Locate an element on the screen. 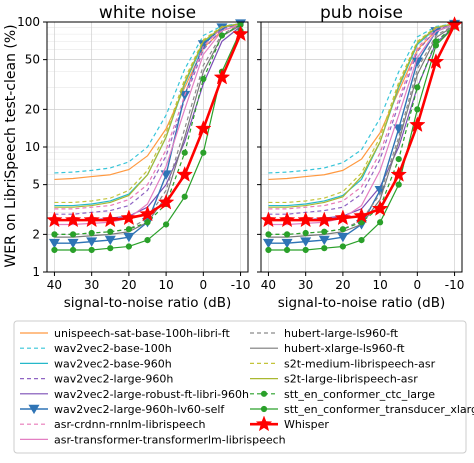  legend-label: wav2vec2-large-robust-ft-libri-960h is located at coordinates (151, 394).